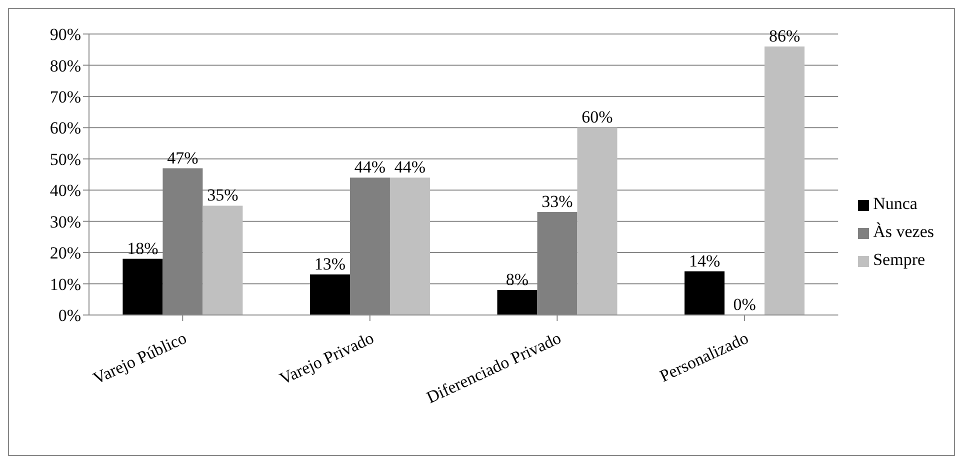 Image resolution: width=963 pixels, height=464 pixels. What do you see at coordinates (895, 203) in the screenshot?
I see `legend-label: Nunca` at bounding box center [895, 203].